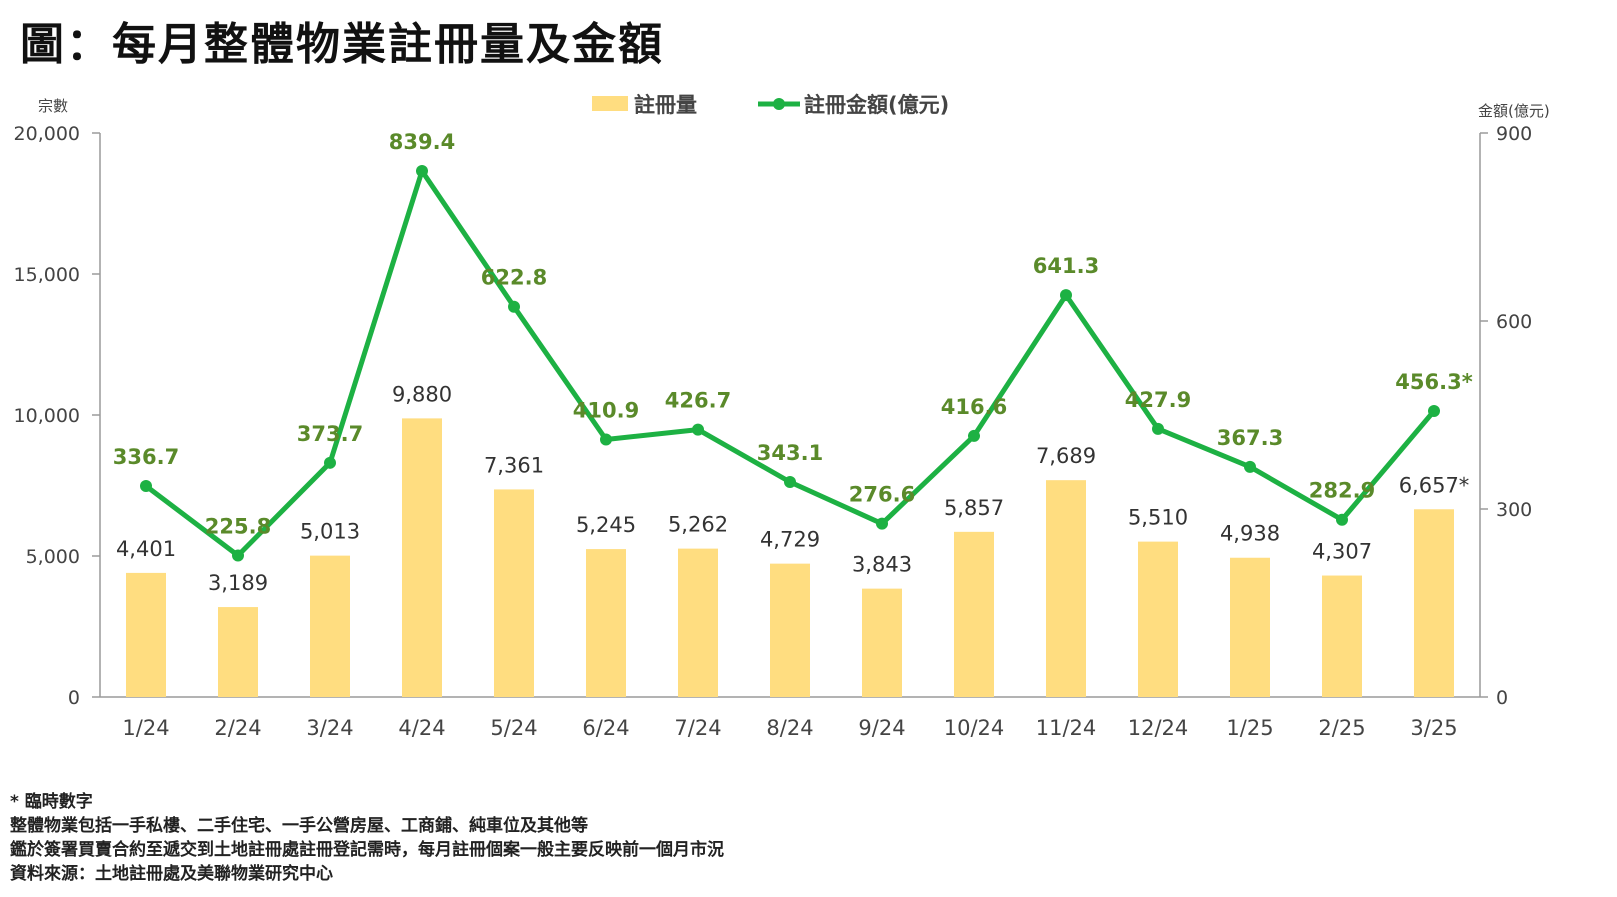  I want to click on x-tick-label: 7/24, so click(697, 728).